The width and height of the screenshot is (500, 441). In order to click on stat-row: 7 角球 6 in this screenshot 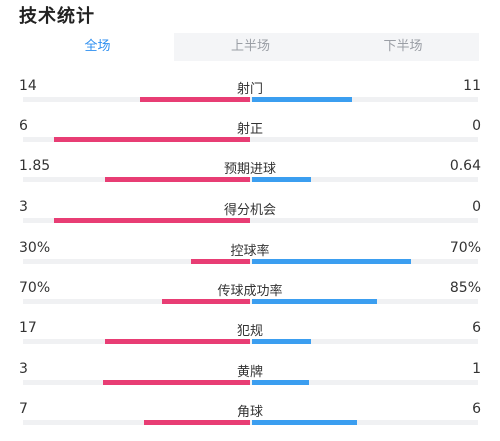, I will do `click(250, 421)`.